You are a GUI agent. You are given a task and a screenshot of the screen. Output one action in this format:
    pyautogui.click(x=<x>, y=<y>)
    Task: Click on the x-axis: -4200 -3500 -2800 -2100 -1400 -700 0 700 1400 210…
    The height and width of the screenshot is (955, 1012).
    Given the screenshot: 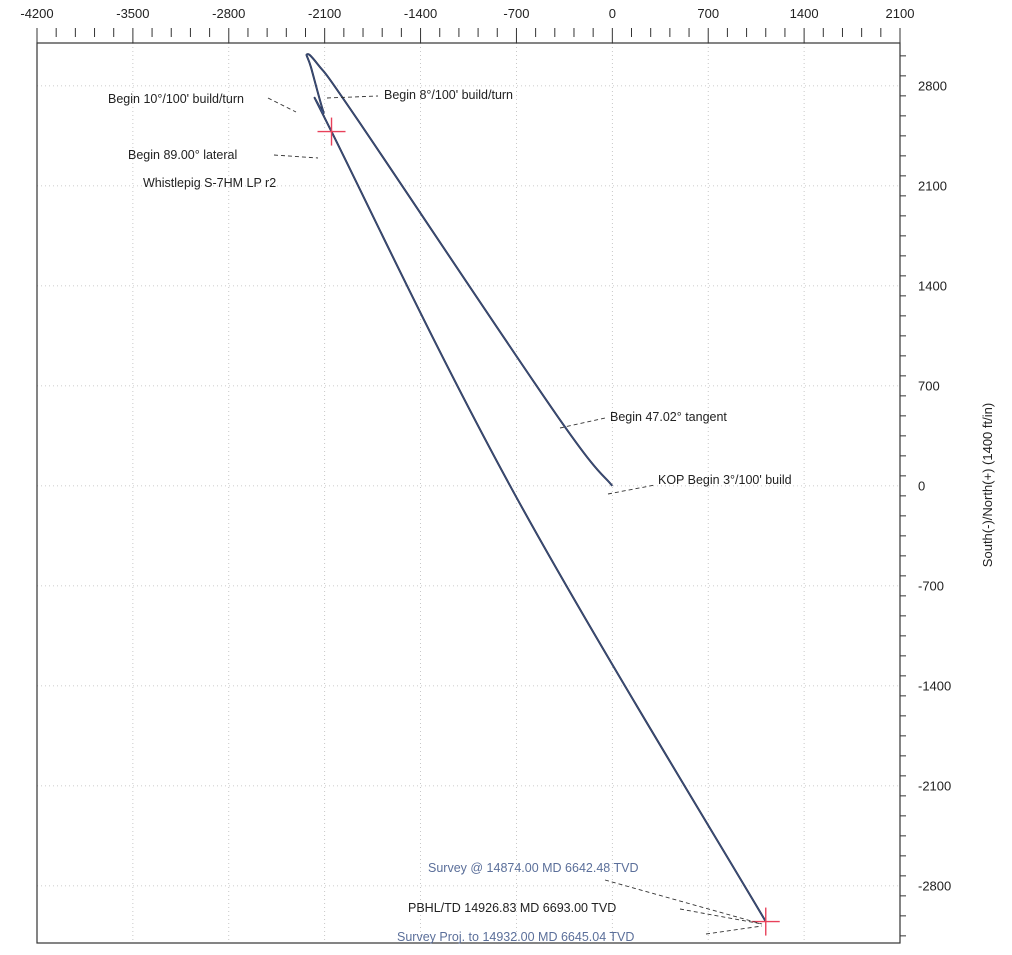 What is the action you would take?
    pyautogui.click(x=467, y=25)
    